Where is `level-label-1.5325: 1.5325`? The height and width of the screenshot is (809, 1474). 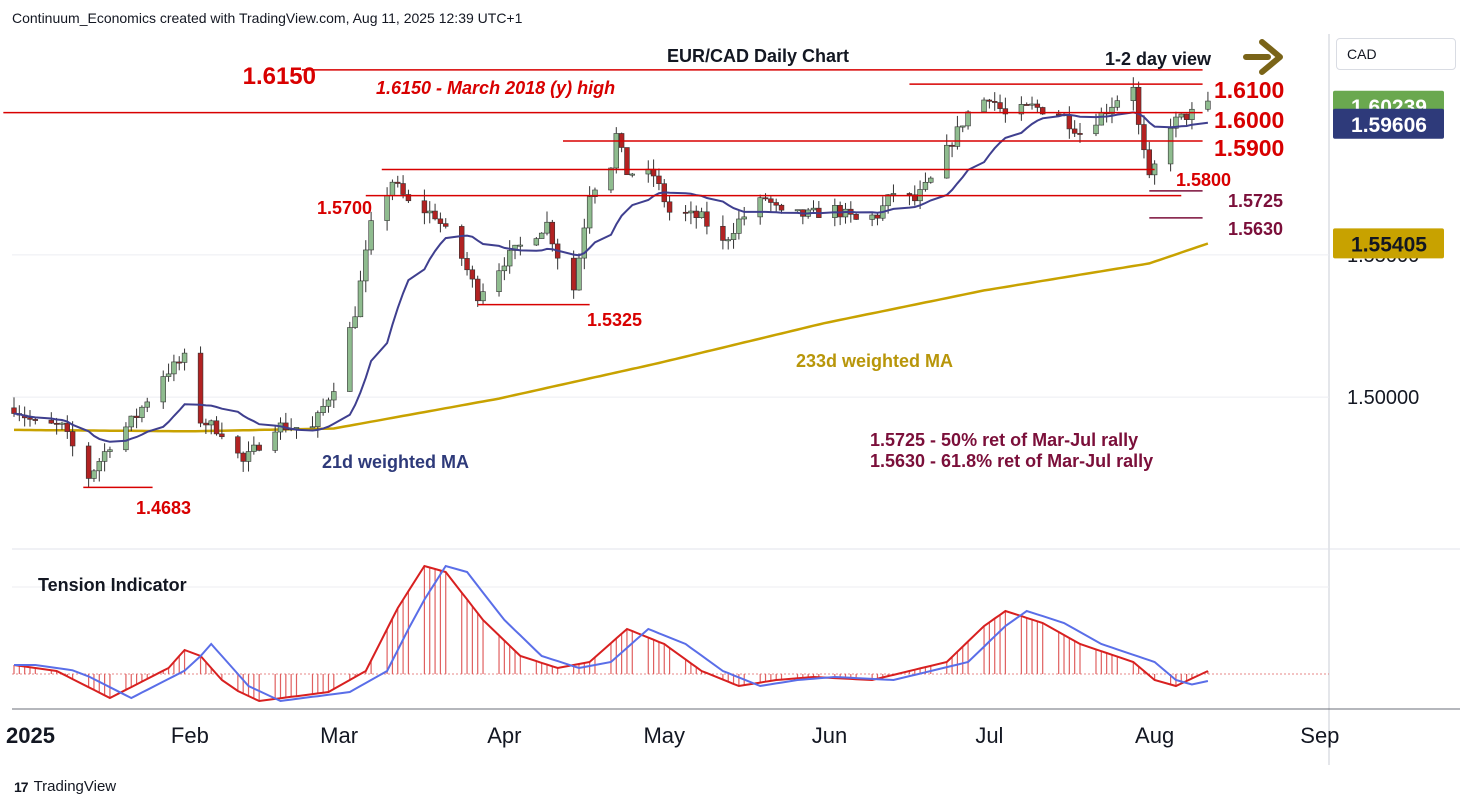 level-label-1.5325: 1.5325 is located at coordinates (614, 320).